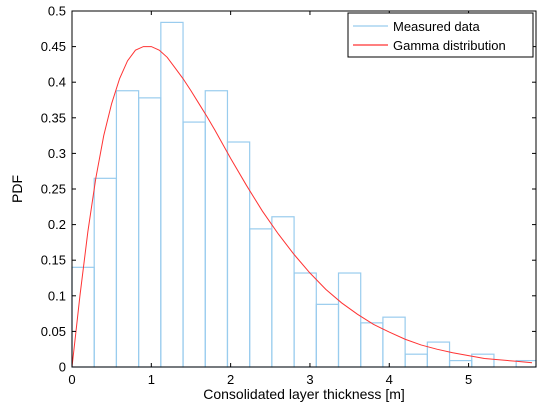 This screenshot has width=550, height=416. What do you see at coordinates (62, 367) in the screenshot?
I see `y-tick-label: 0` at bounding box center [62, 367].